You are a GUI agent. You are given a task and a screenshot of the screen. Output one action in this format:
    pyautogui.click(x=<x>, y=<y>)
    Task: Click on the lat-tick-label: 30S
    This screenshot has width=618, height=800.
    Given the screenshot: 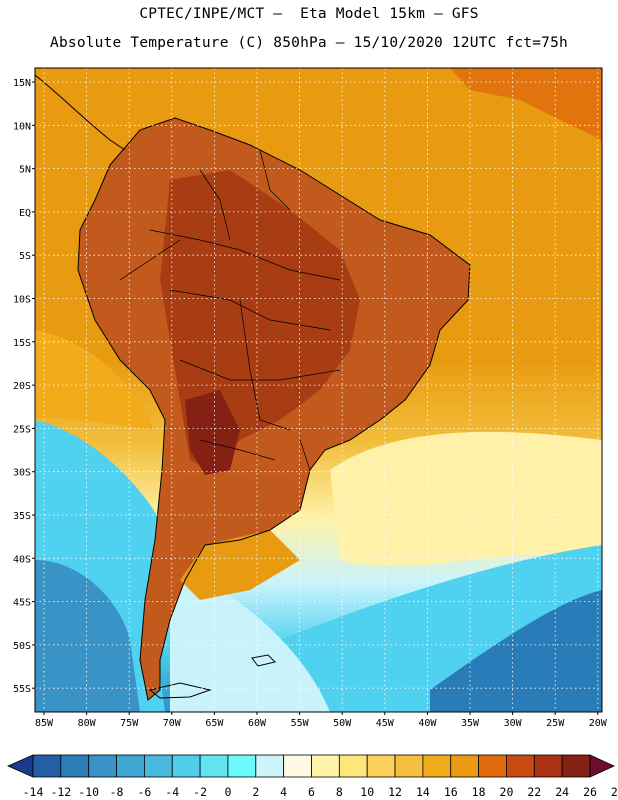 What is the action you would take?
    pyautogui.click(x=22, y=473)
    